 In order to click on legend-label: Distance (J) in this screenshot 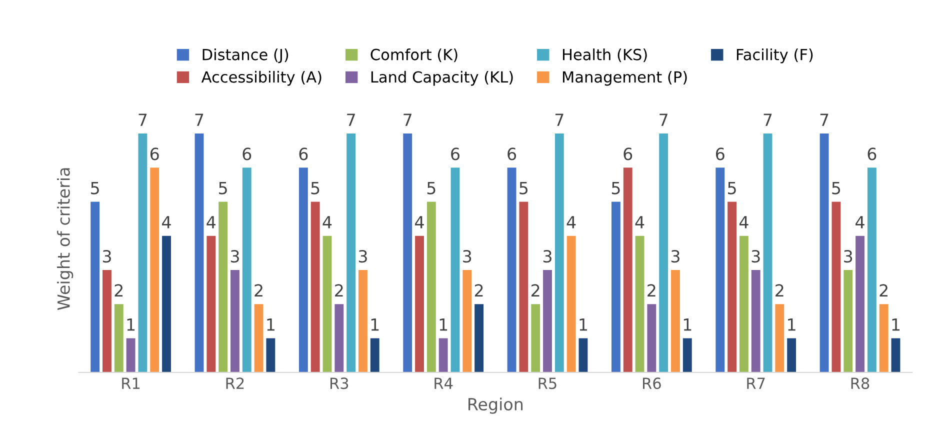, I will do `click(245, 56)`.